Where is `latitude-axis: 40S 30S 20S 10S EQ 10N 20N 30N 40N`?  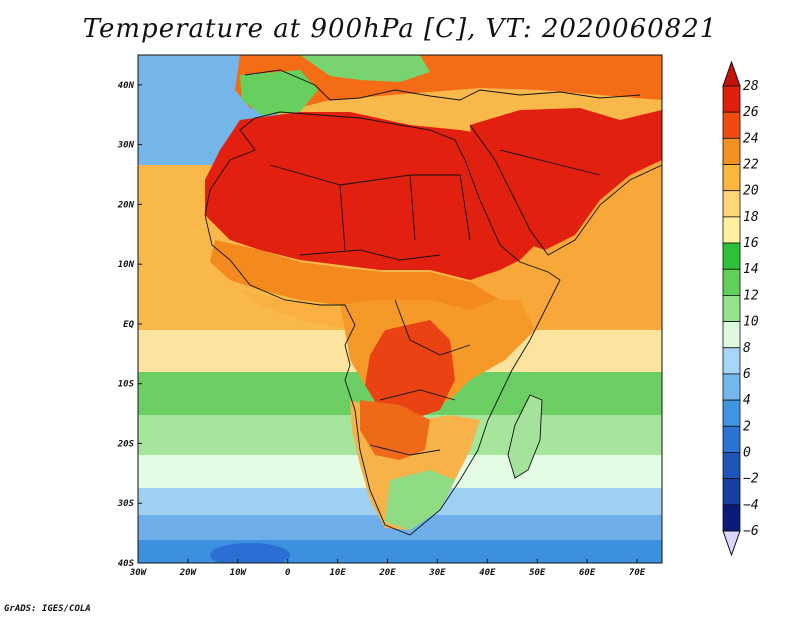 latitude-axis: 40S 30S 20S 10S EQ 10N 20N 30N 40N is located at coordinates (129, 325).